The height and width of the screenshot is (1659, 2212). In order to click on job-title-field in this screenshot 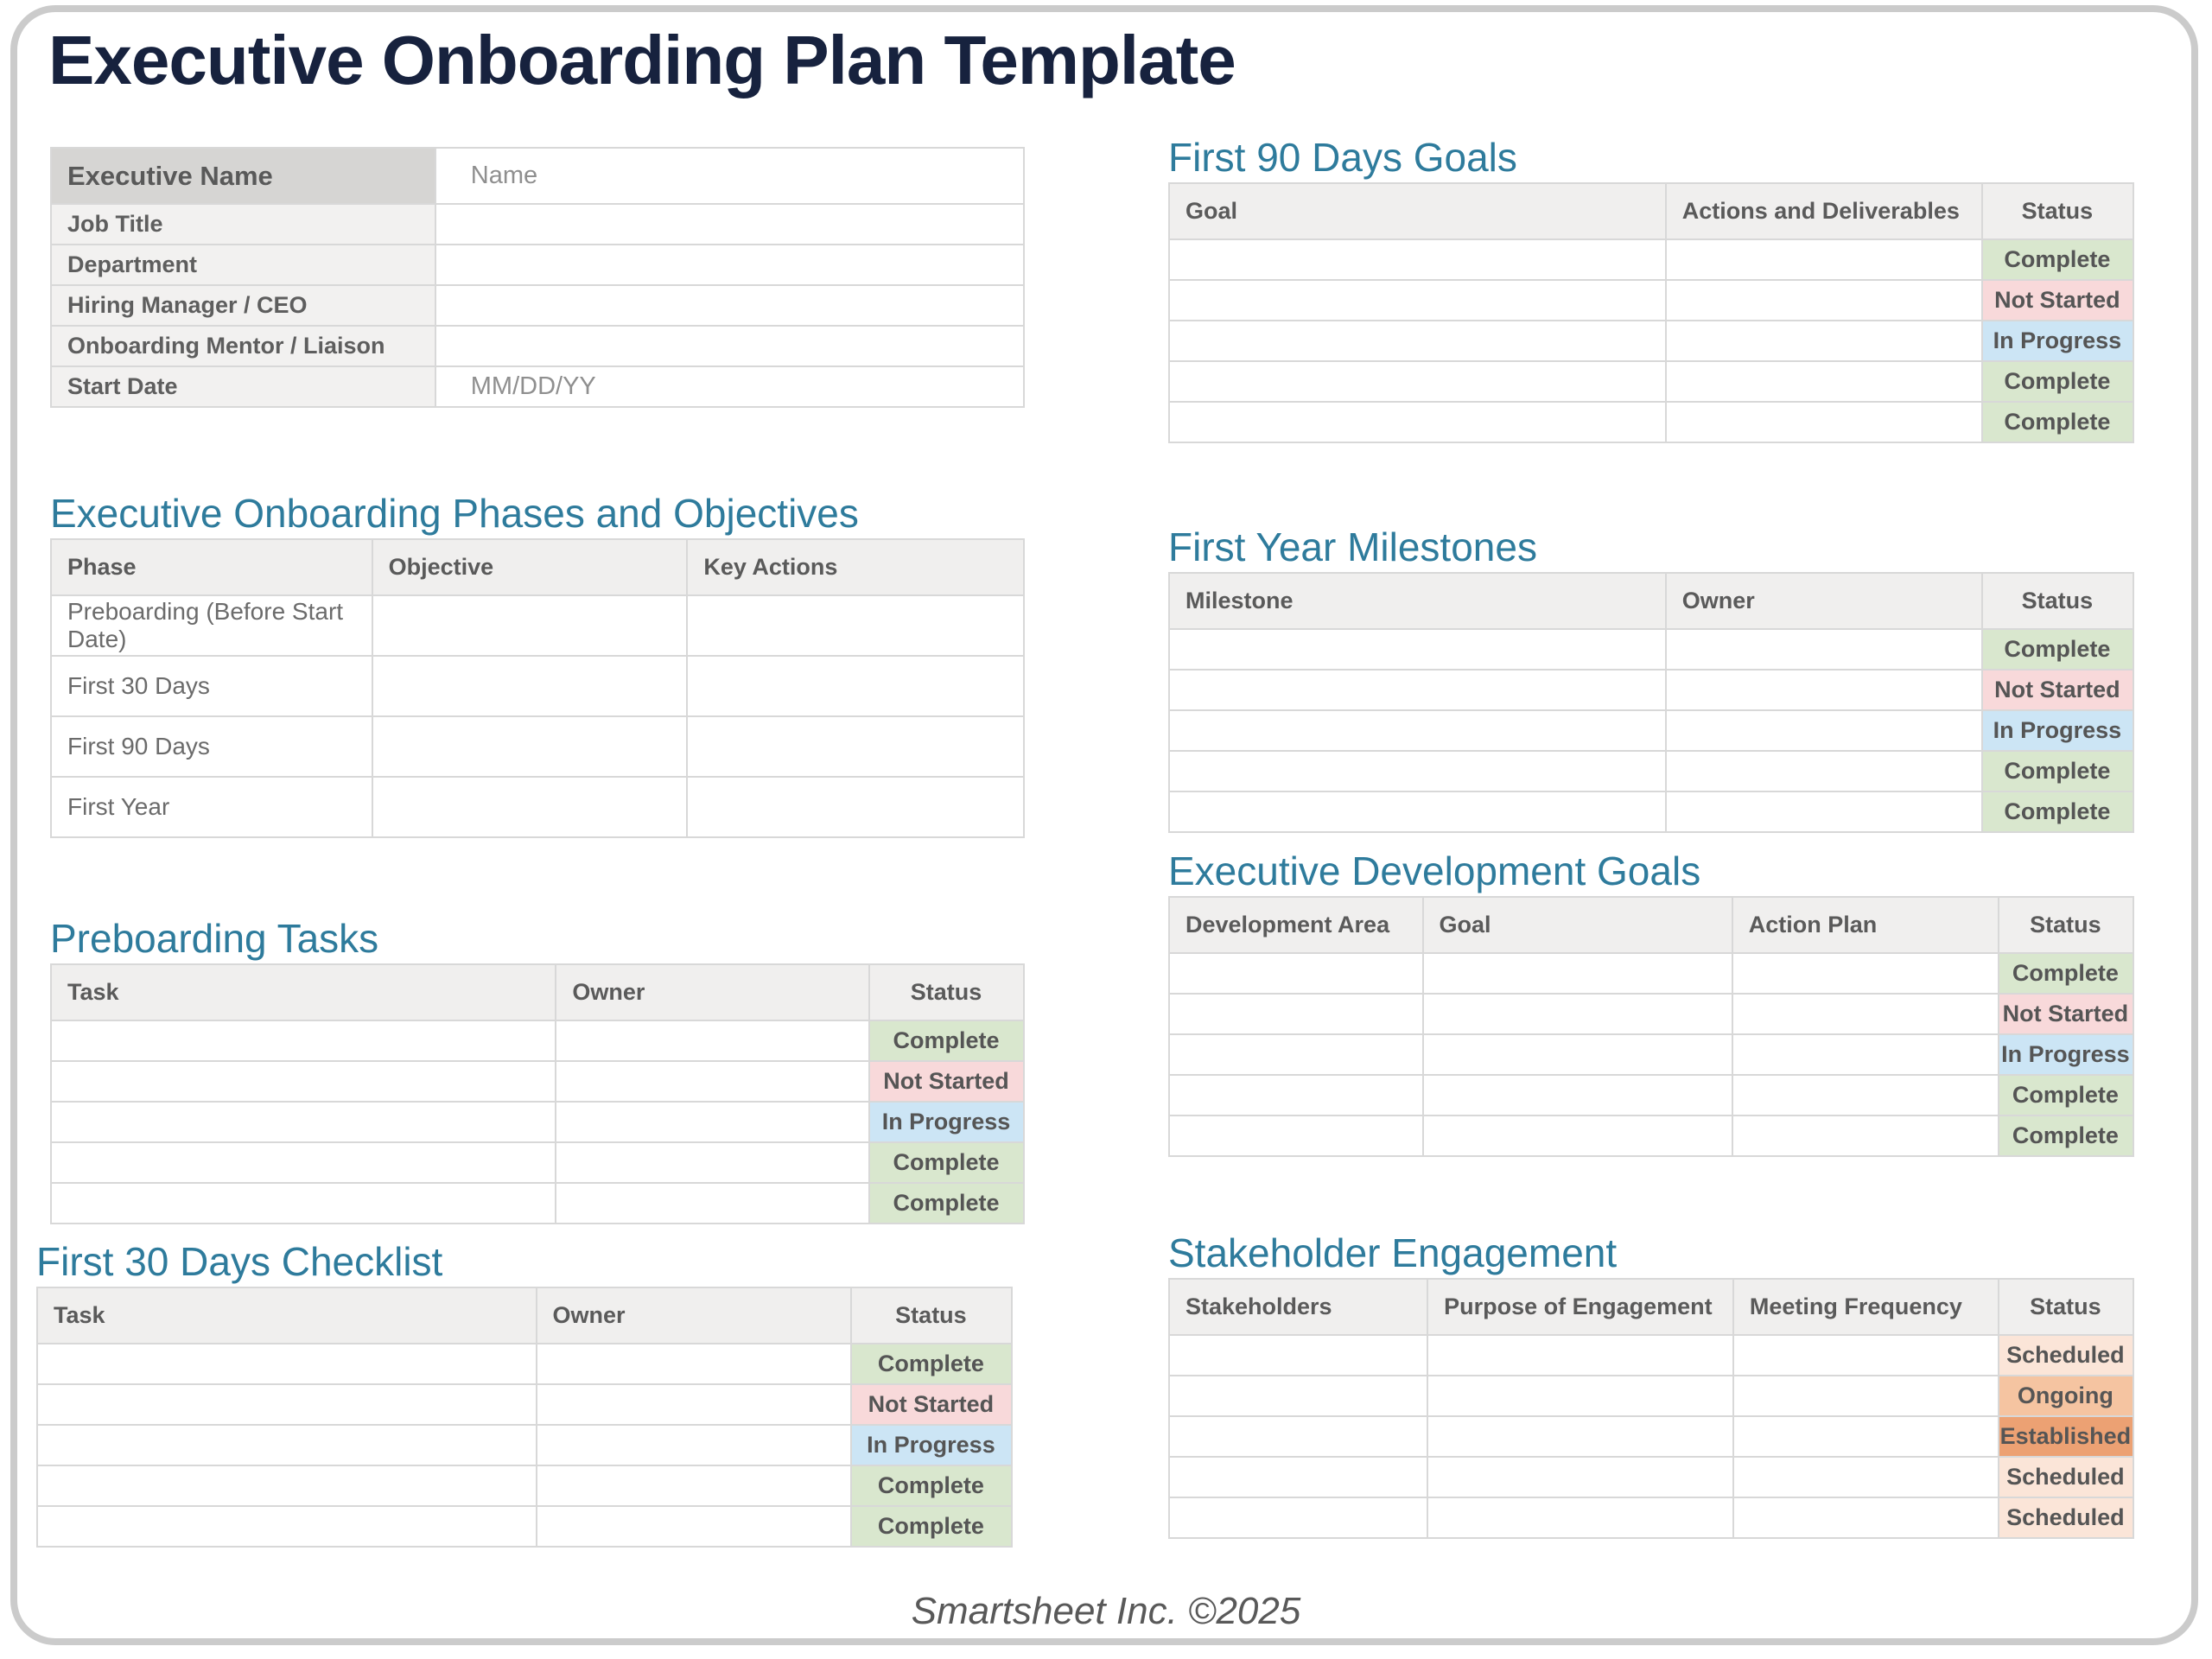, I will do `click(730, 224)`.